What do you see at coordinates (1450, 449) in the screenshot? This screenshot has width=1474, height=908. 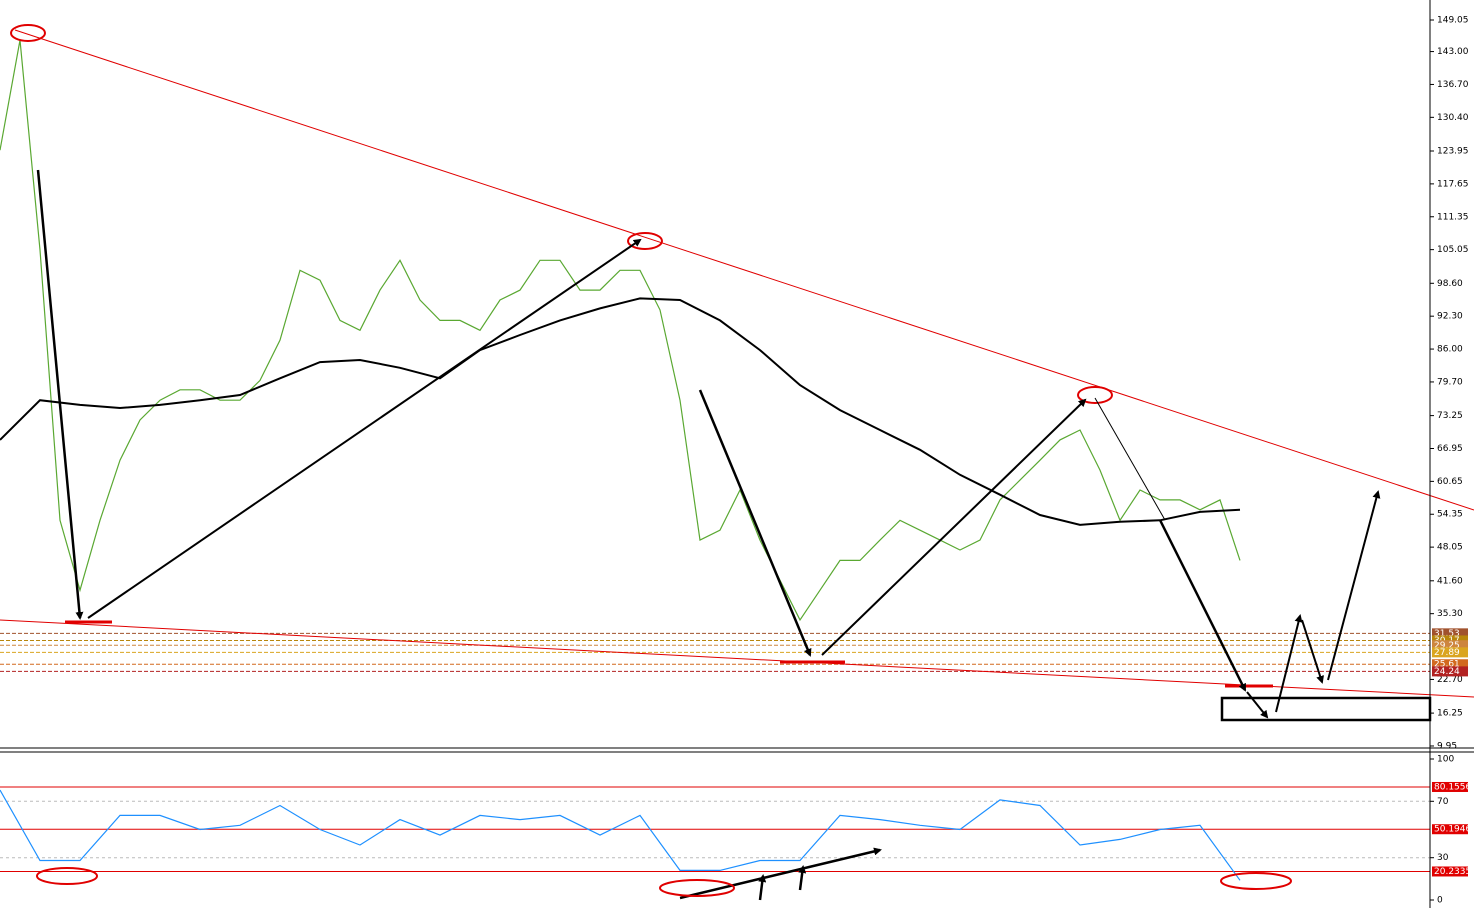 I see `y-tick-label: 66.95` at bounding box center [1450, 449].